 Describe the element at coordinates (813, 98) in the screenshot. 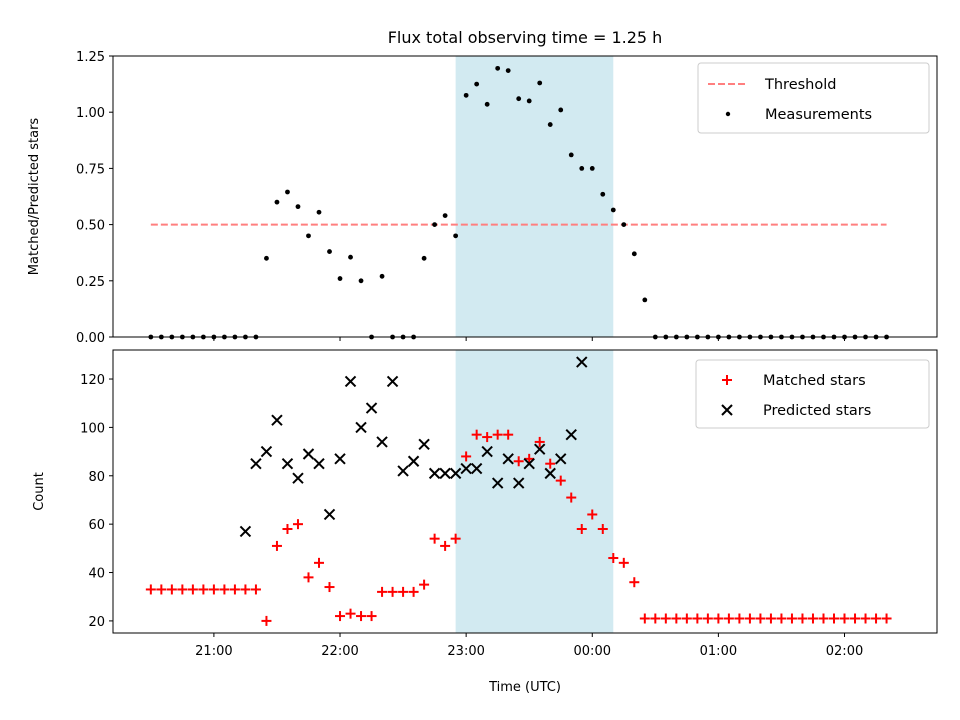

I see `top-legend-box` at that location.